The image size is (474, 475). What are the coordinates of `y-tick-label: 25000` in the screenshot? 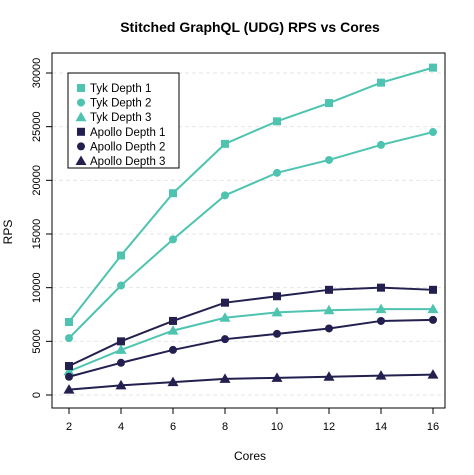 It's located at (37, 126).